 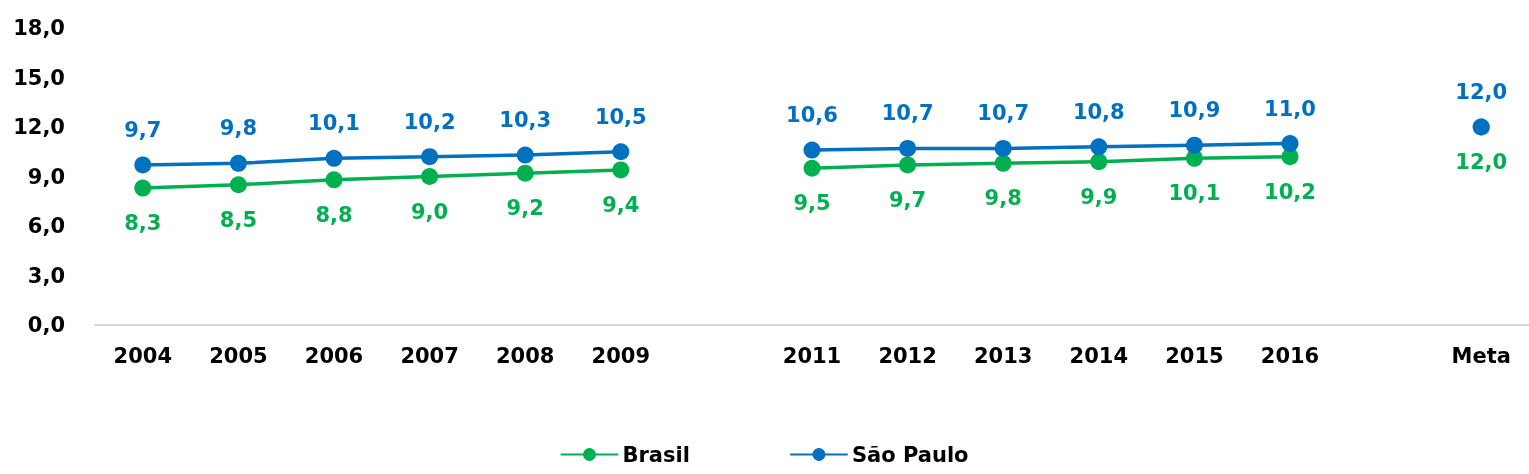 I want to click on x-tick-label: 2016, so click(x=1290, y=355).